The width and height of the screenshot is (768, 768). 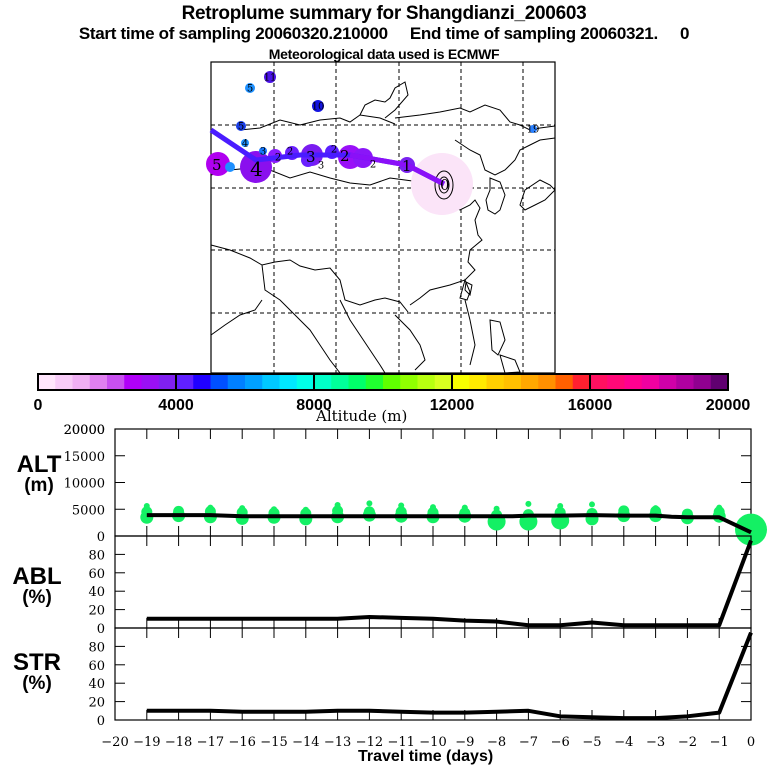 I want to click on abl-series-line, so click(x=449, y=583).